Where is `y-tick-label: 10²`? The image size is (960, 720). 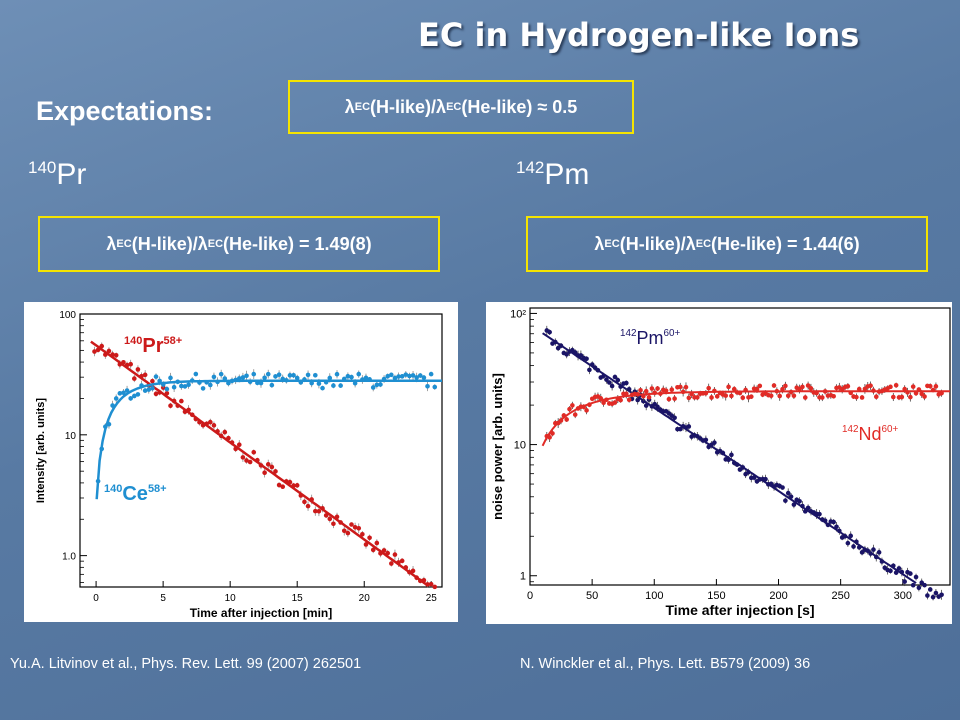
y-tick-label: 10² is located at coordinates (518, 314).